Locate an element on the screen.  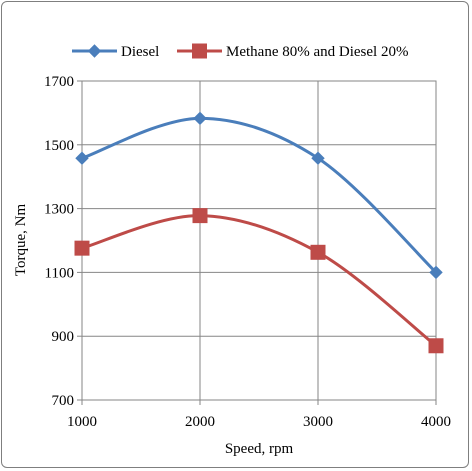
legend-marker-diesel is located at coordinates (94, 51).